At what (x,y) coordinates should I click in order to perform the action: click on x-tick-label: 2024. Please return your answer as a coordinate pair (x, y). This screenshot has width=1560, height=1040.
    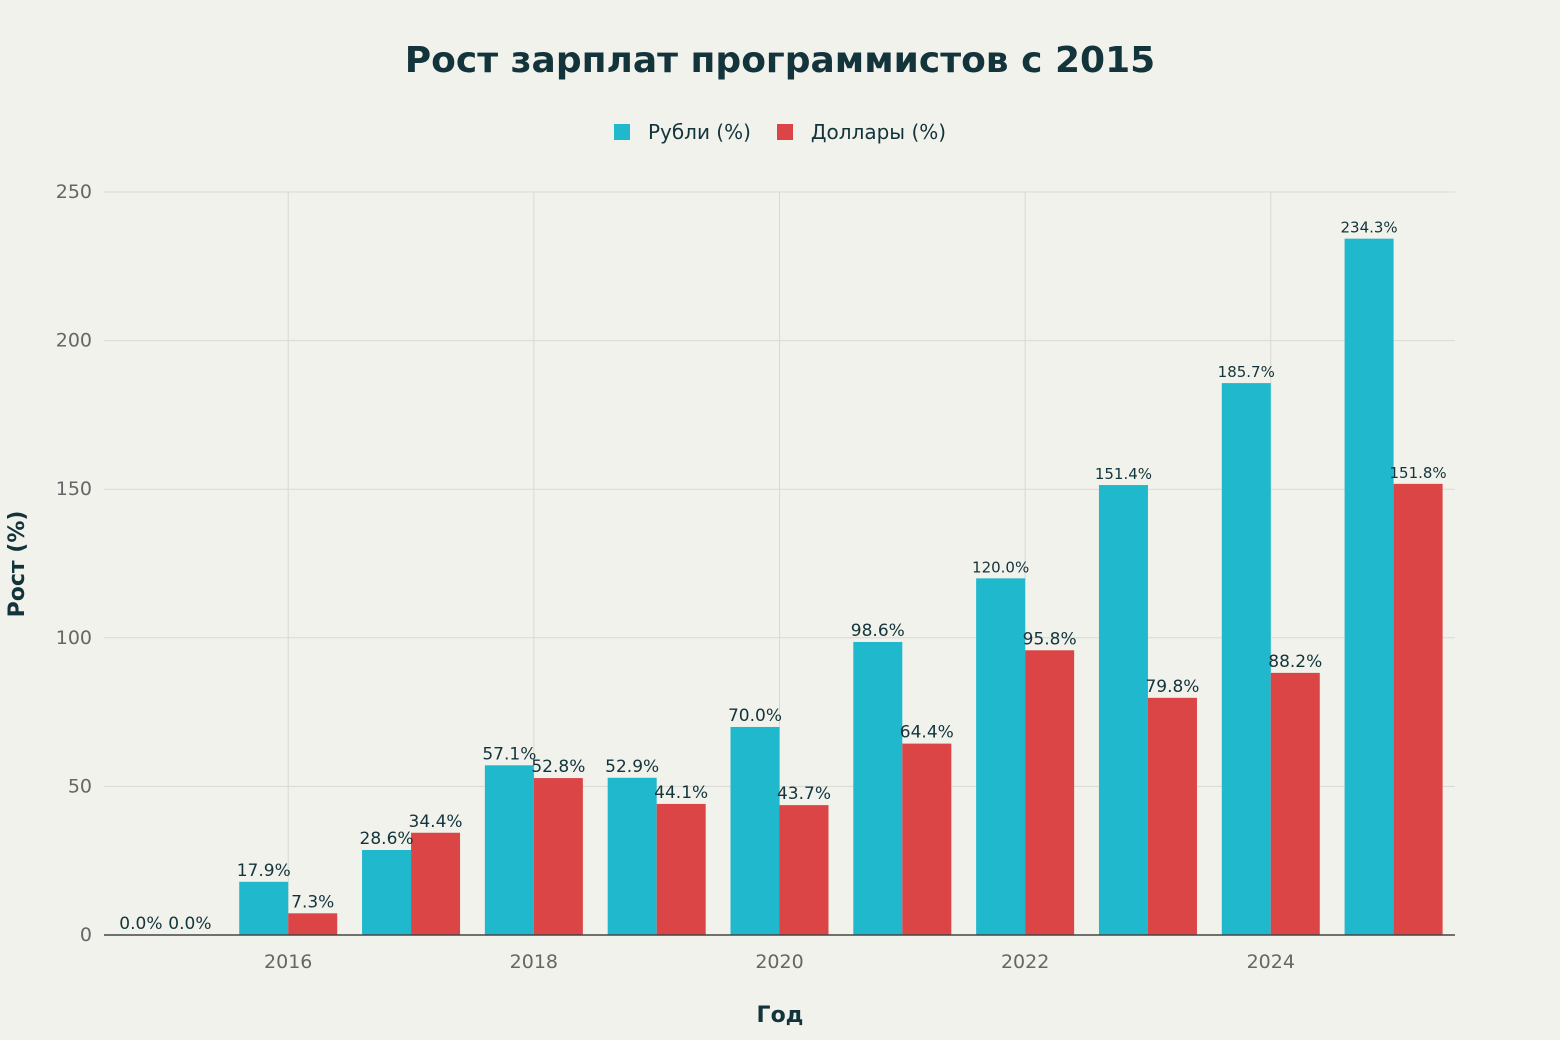
    Looking at the image, I should click on (1271, 962).